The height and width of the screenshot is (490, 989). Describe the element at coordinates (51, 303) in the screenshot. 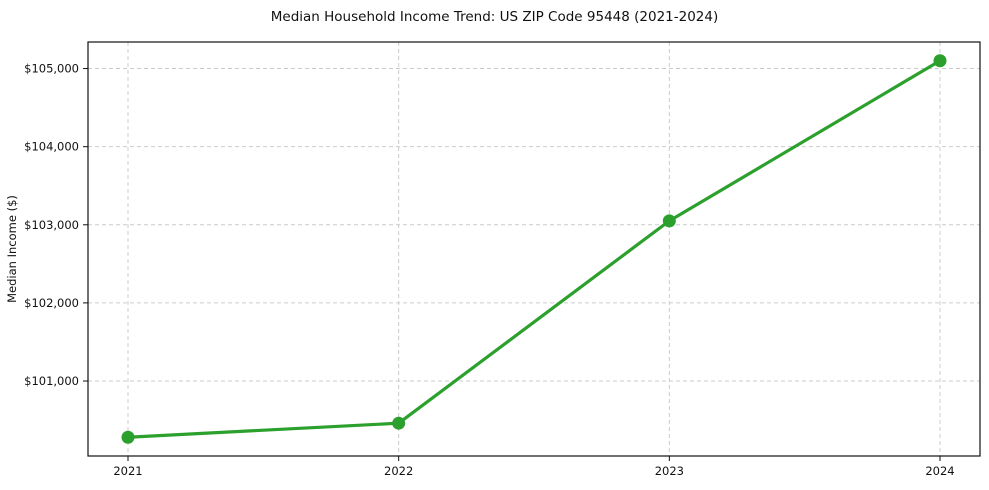

I see `y-tick-label: $102,000` at that location.